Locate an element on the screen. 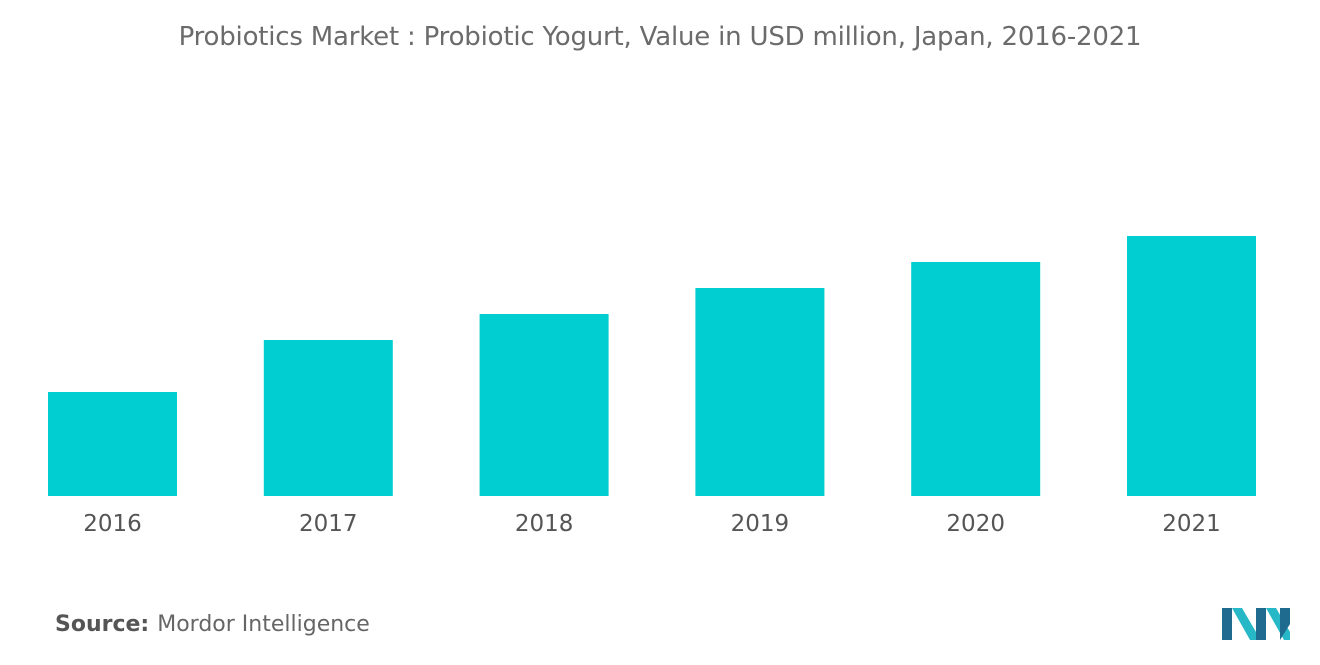  bar-2021 is located at coordinates (1191, 366).